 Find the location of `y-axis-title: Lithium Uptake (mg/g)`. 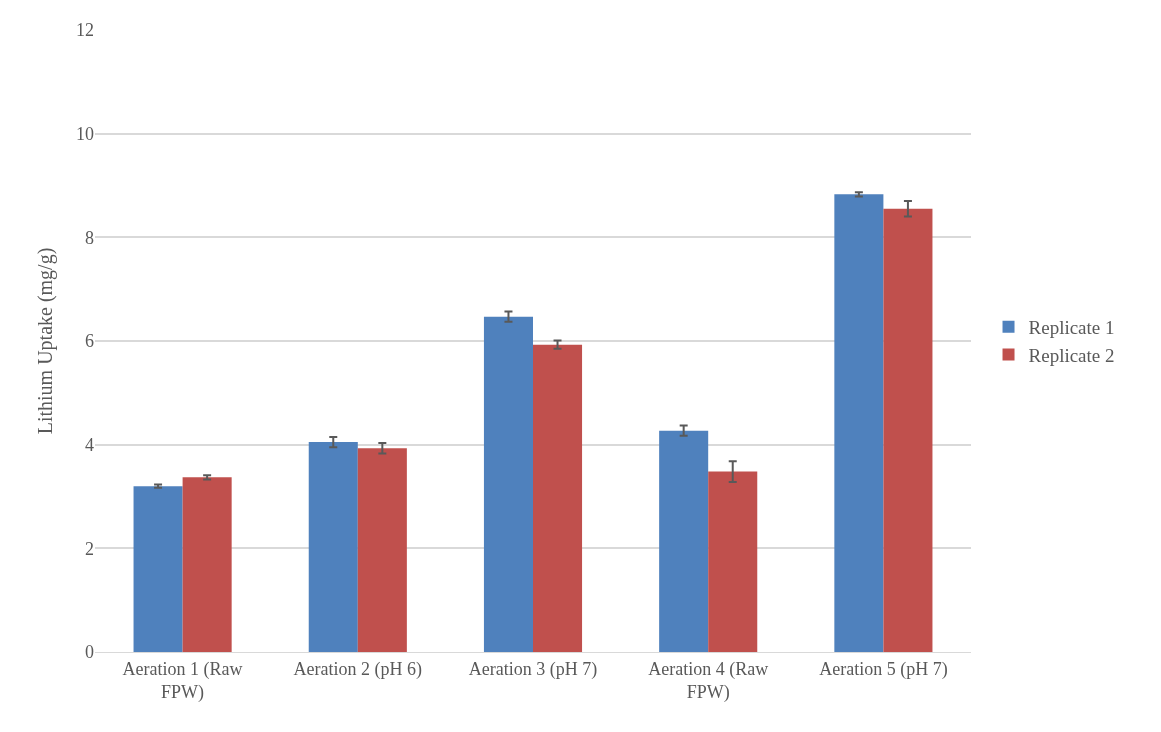

y-axis-title: Lithium Uptake (mg/g) is located at coordinates (45, 341).